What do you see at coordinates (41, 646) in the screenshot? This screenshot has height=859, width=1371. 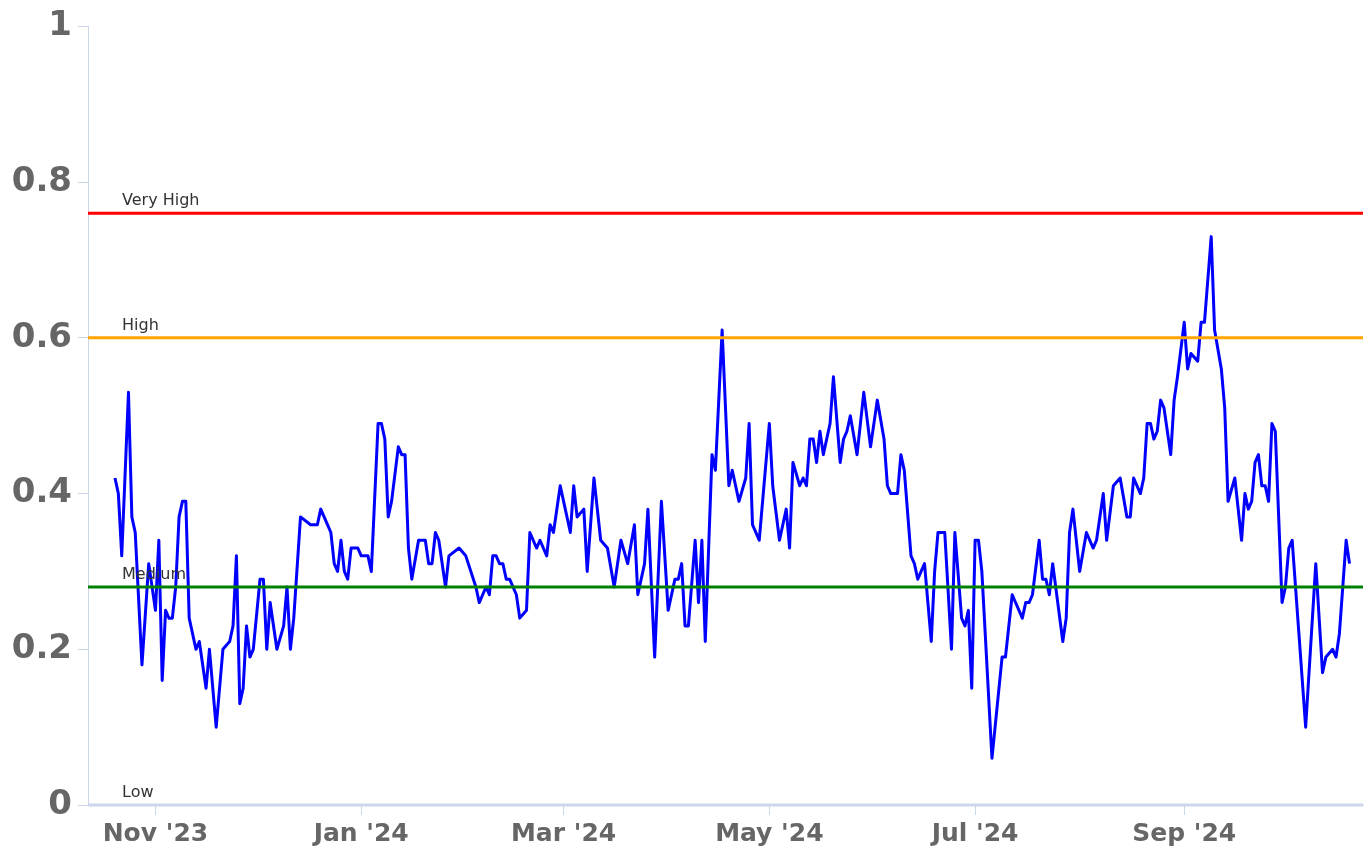 I see `y-tick-label: 0.2` at bounding box center [41, 646].